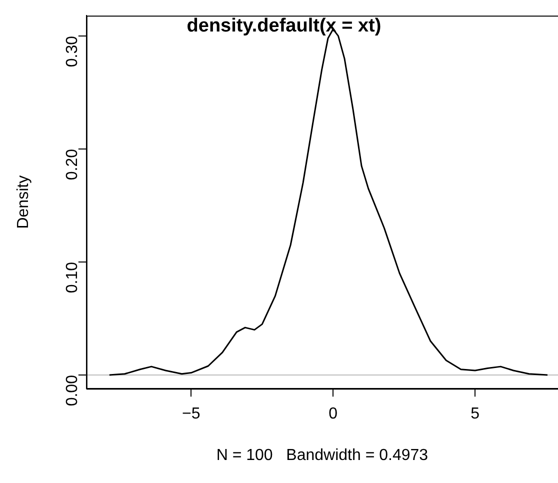 This screenshot has width=558, height=483. Describe the element at coordinates (72, 52) in the screenshot. I see `y-tick-label: 0.30` at that location.